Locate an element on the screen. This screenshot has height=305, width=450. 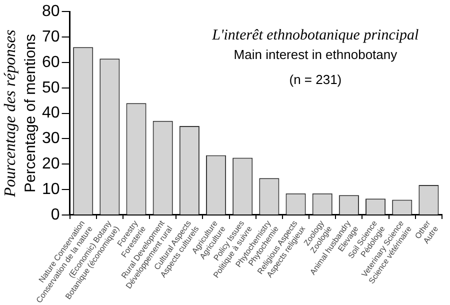
y-tick-label: 60 is located at coordinates (51, 62).